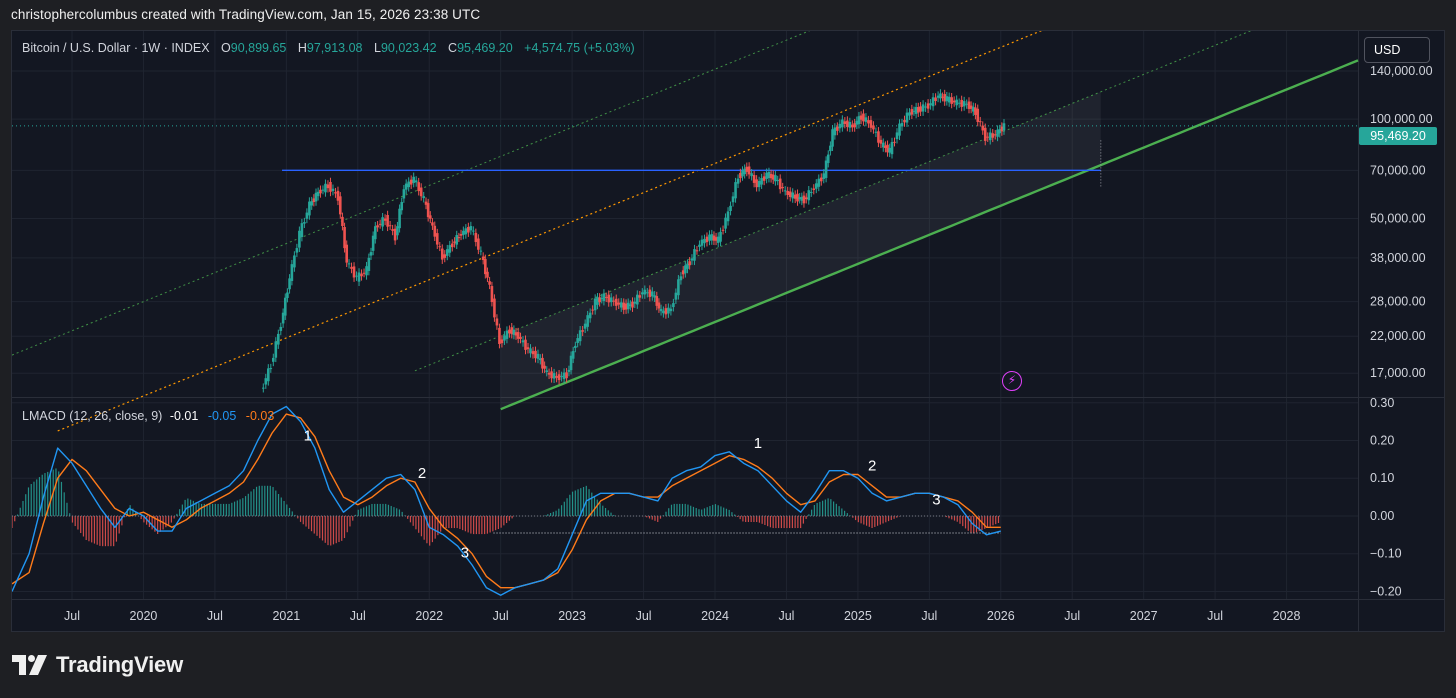  What do you see at coordinates (92, 416) in the screenshot?
I see `indicator-name: LMACD (12, 26, close, 9)` at bounding box center [92, 416].